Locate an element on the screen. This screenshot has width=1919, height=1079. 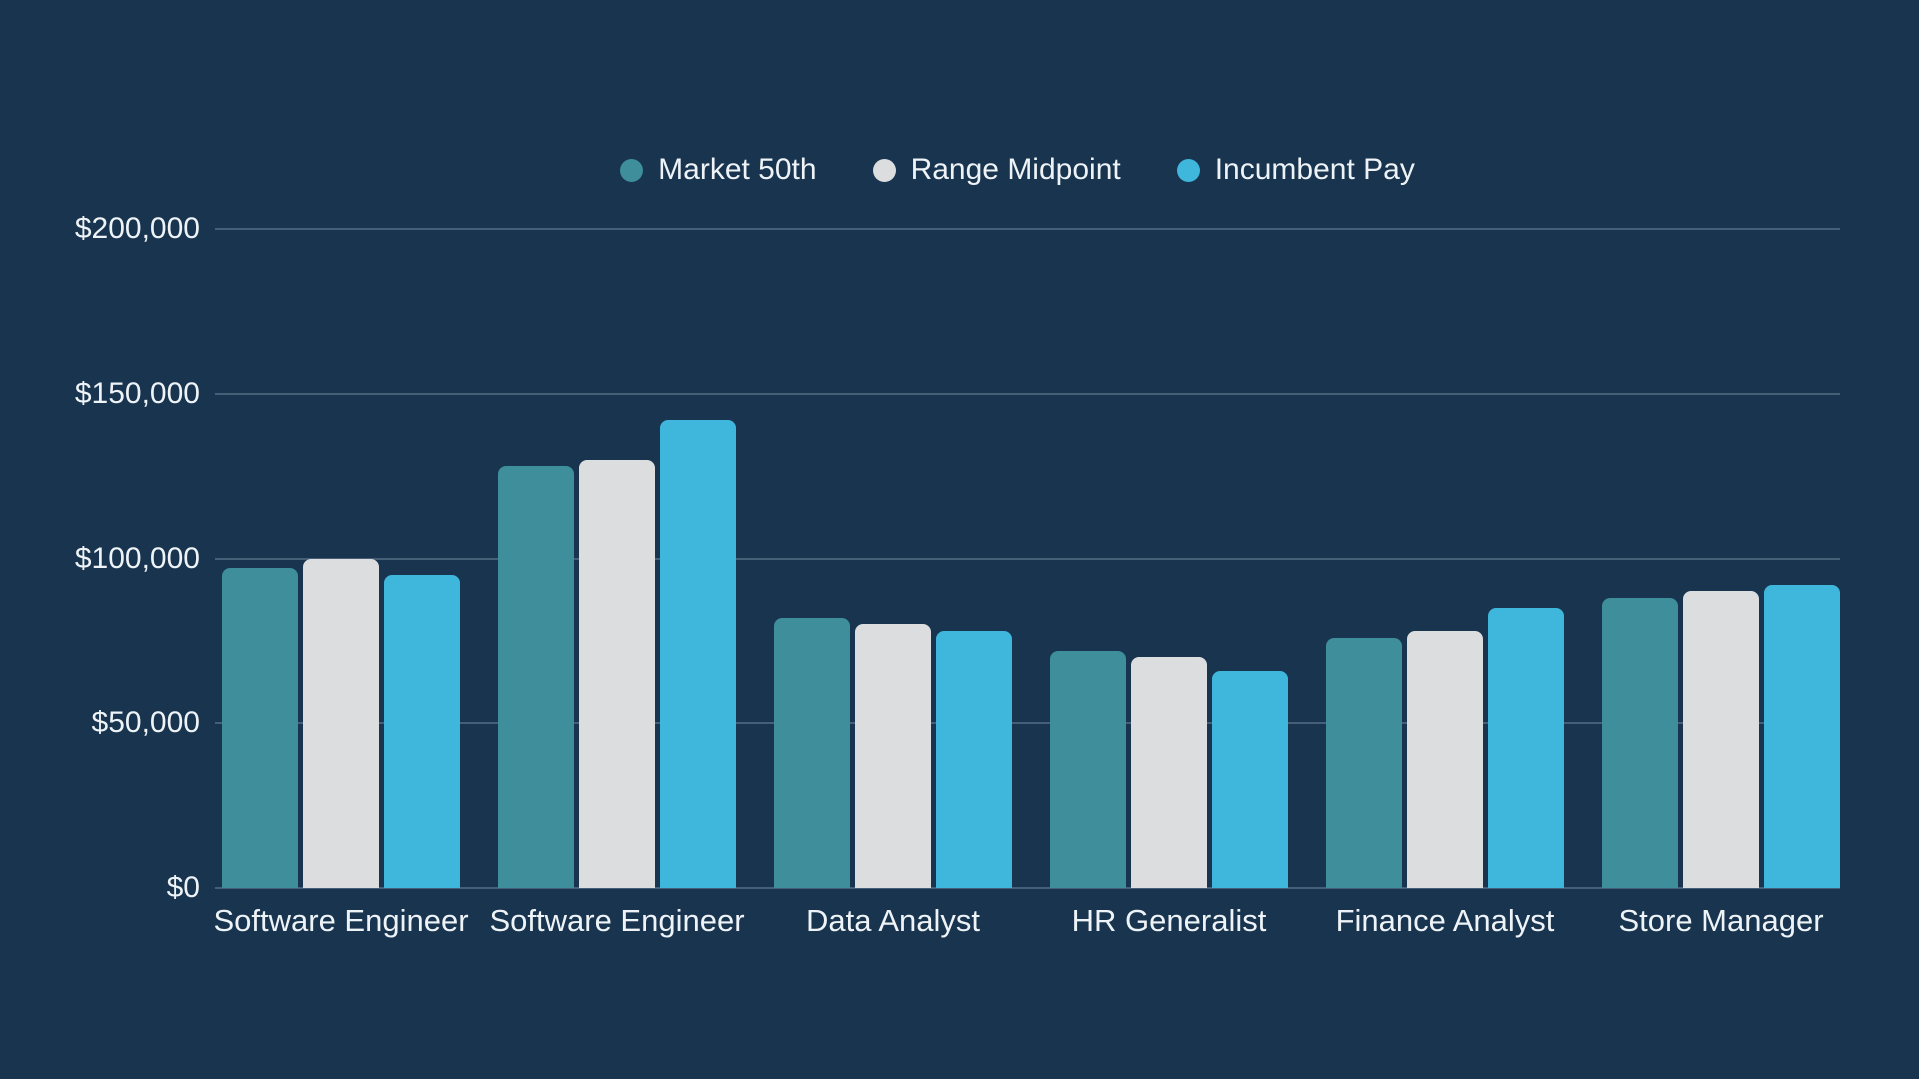
y-axis-tick-label: $100,000 is located at coordinates (137, 558).